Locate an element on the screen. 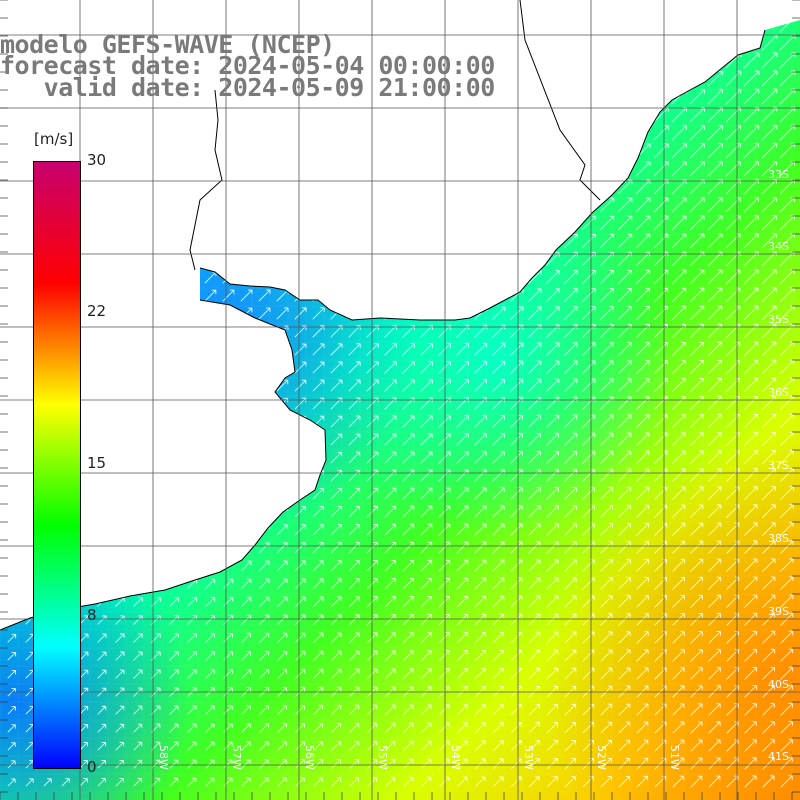 Image resolution: width=800 pixels, height=800 pixels. border-line is located at coordinates (560, 100).